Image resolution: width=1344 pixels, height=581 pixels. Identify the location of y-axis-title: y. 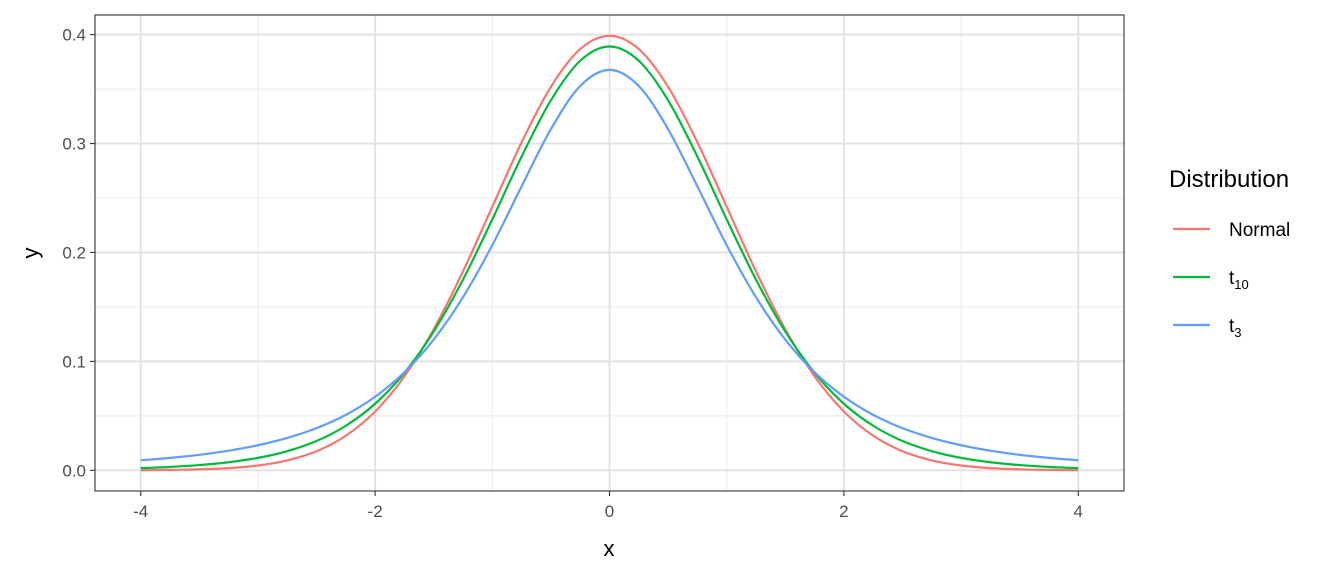
(30, 253).